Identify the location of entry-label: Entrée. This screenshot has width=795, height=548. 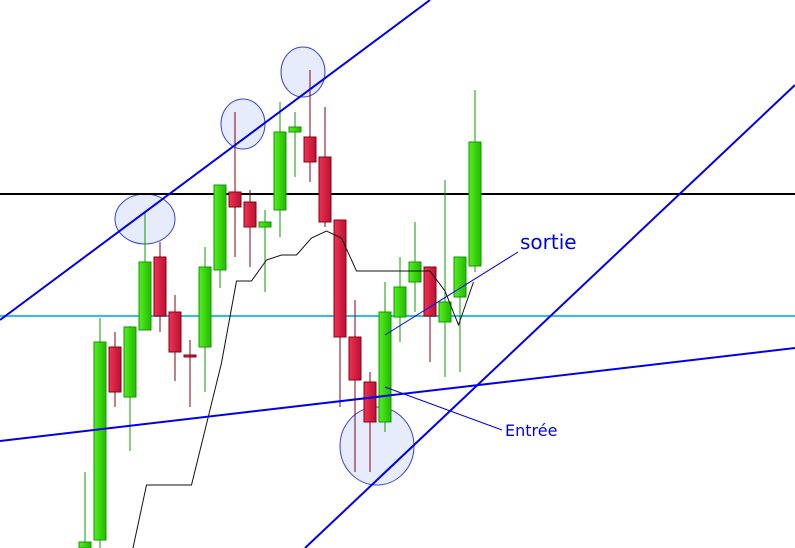
(531, 430).